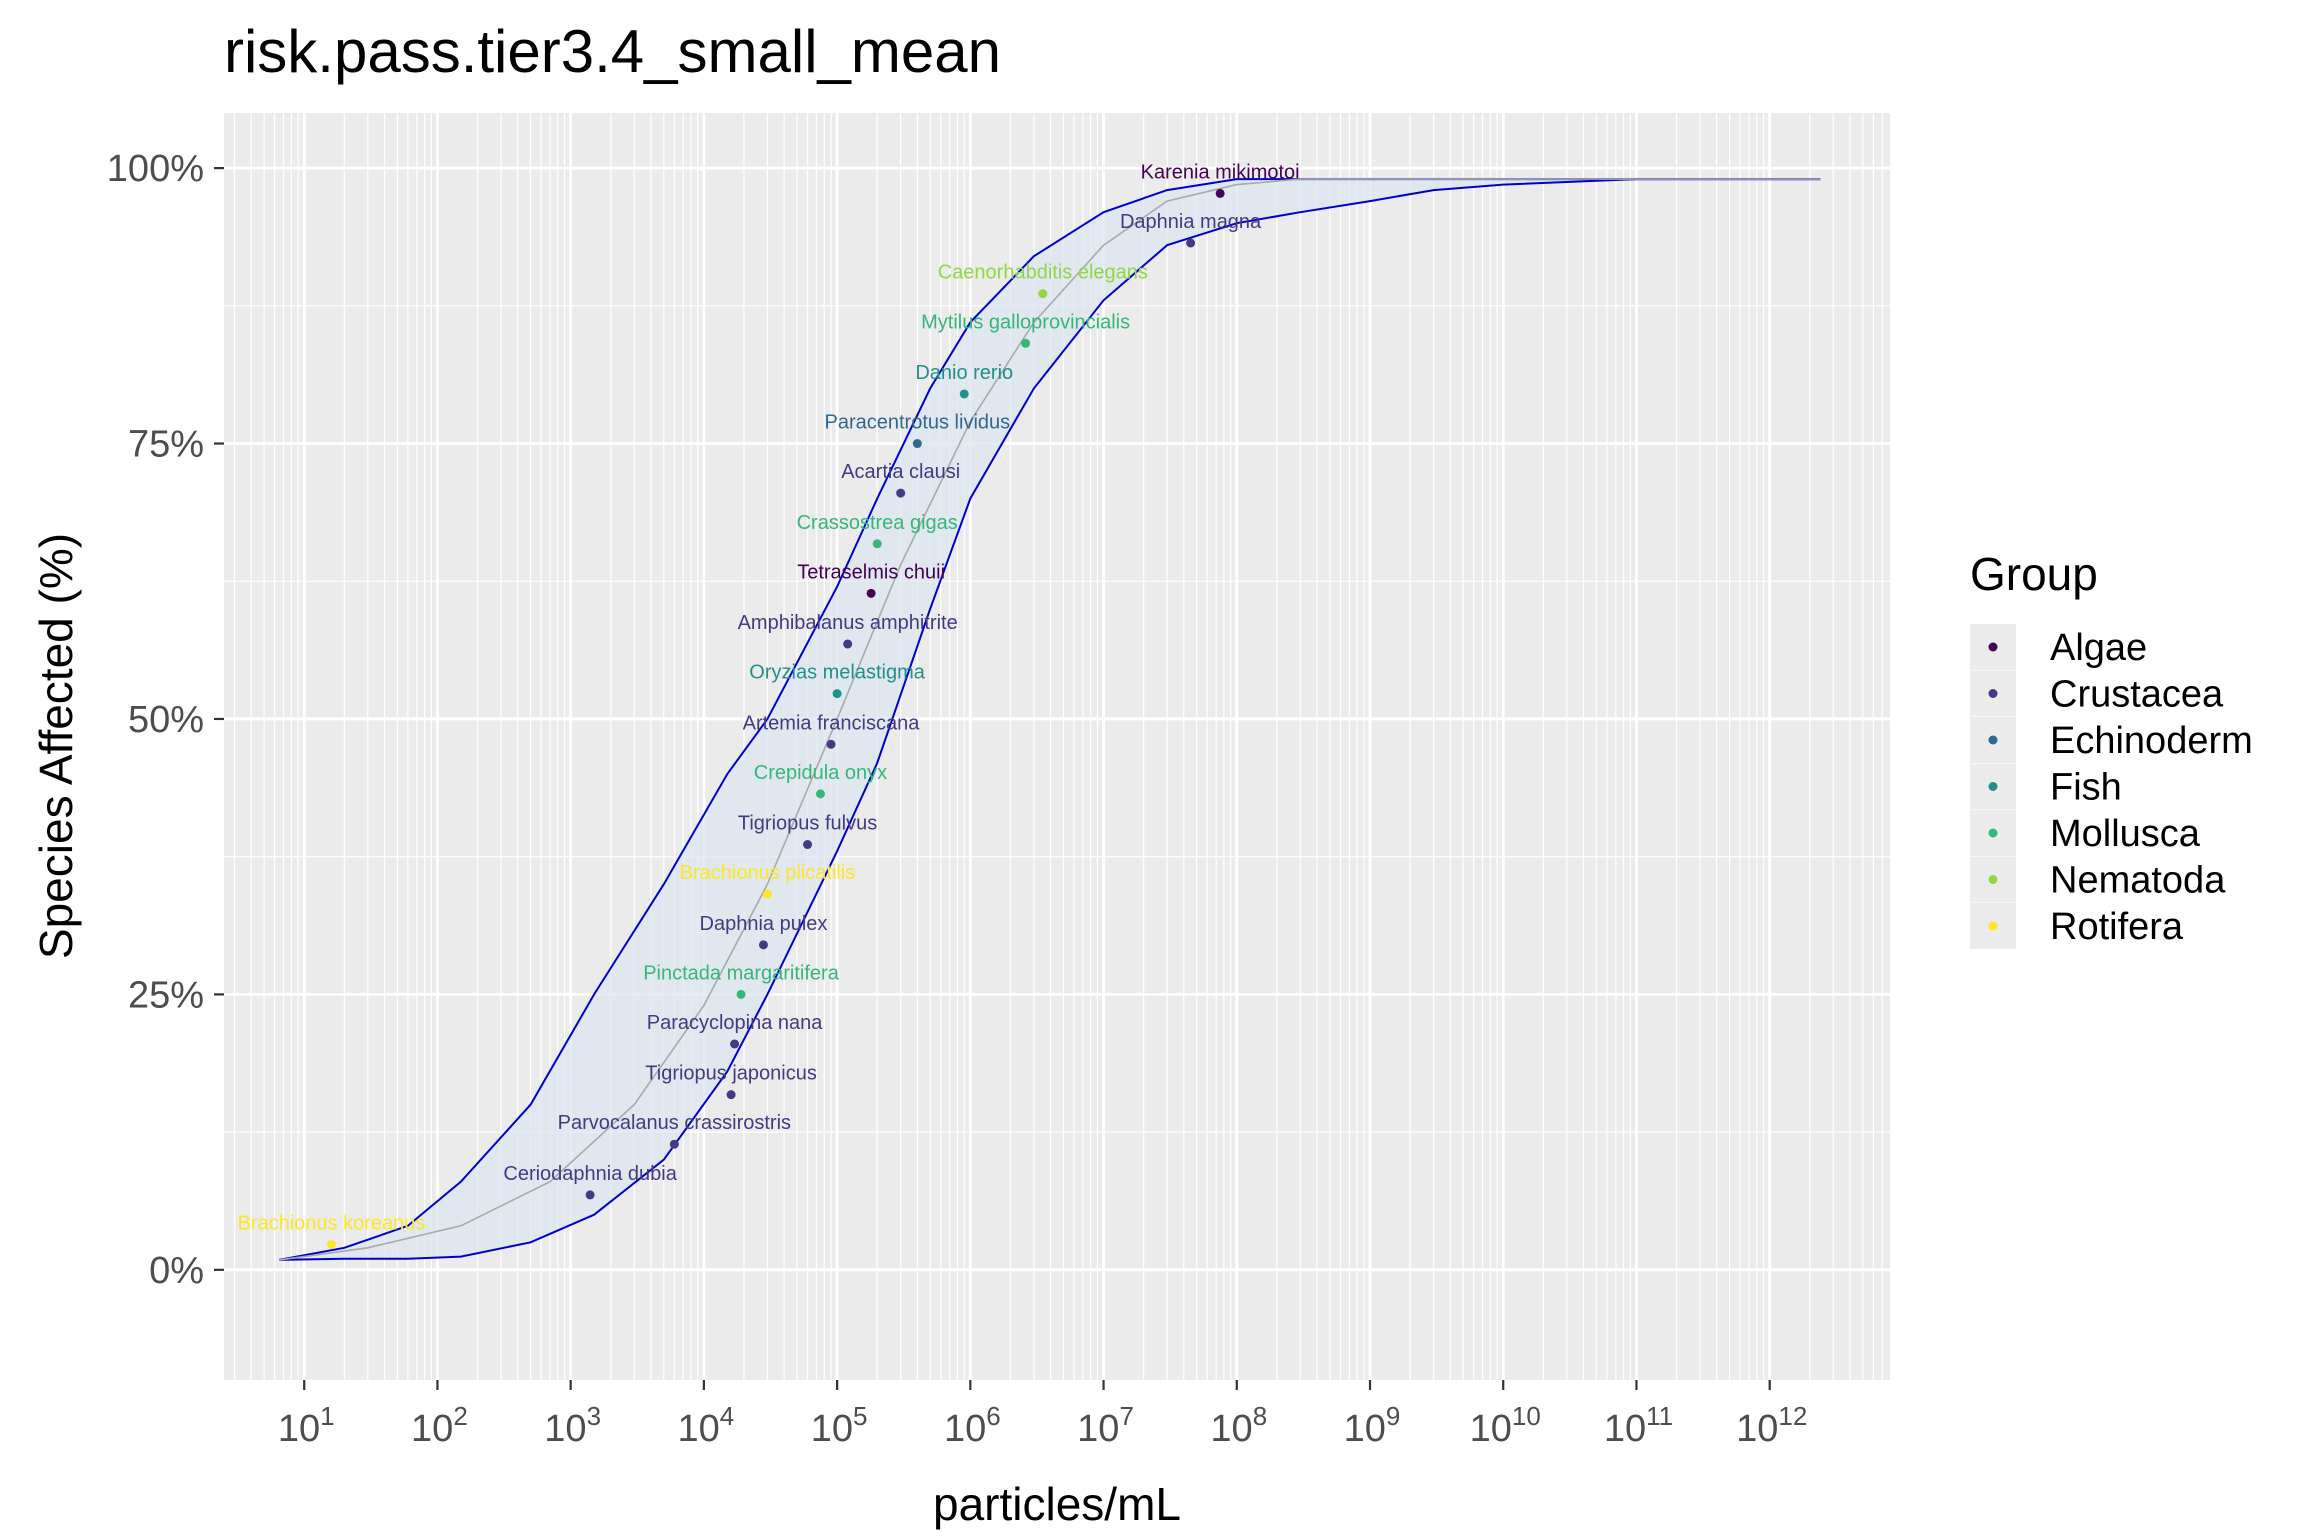 This screenshot has height=1536, width=2304. What do you see at coordinates (1220, 172) in the screenshot?
I see `point-label: Karenia mikimotoi` at bounding box center [1220, 172].